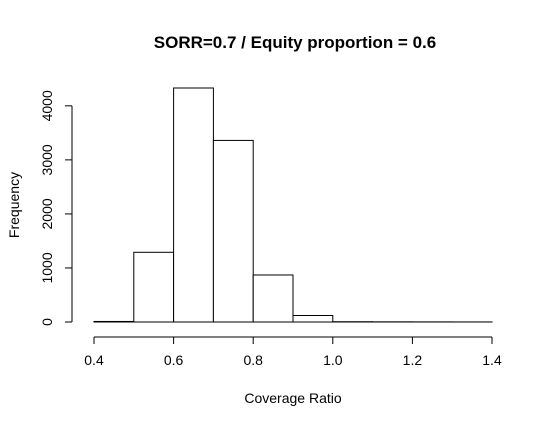 The width and height of the screenshot is (549, 429). Describe the element at coordinates (47, 213) in the screenshot. I see `y-tick-label: 2000` at that location.